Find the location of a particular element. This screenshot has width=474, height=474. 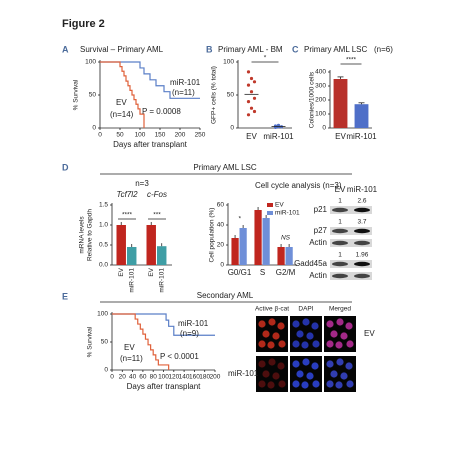

y-axis-label: mRNA levels is located at coordinates (82, 235).